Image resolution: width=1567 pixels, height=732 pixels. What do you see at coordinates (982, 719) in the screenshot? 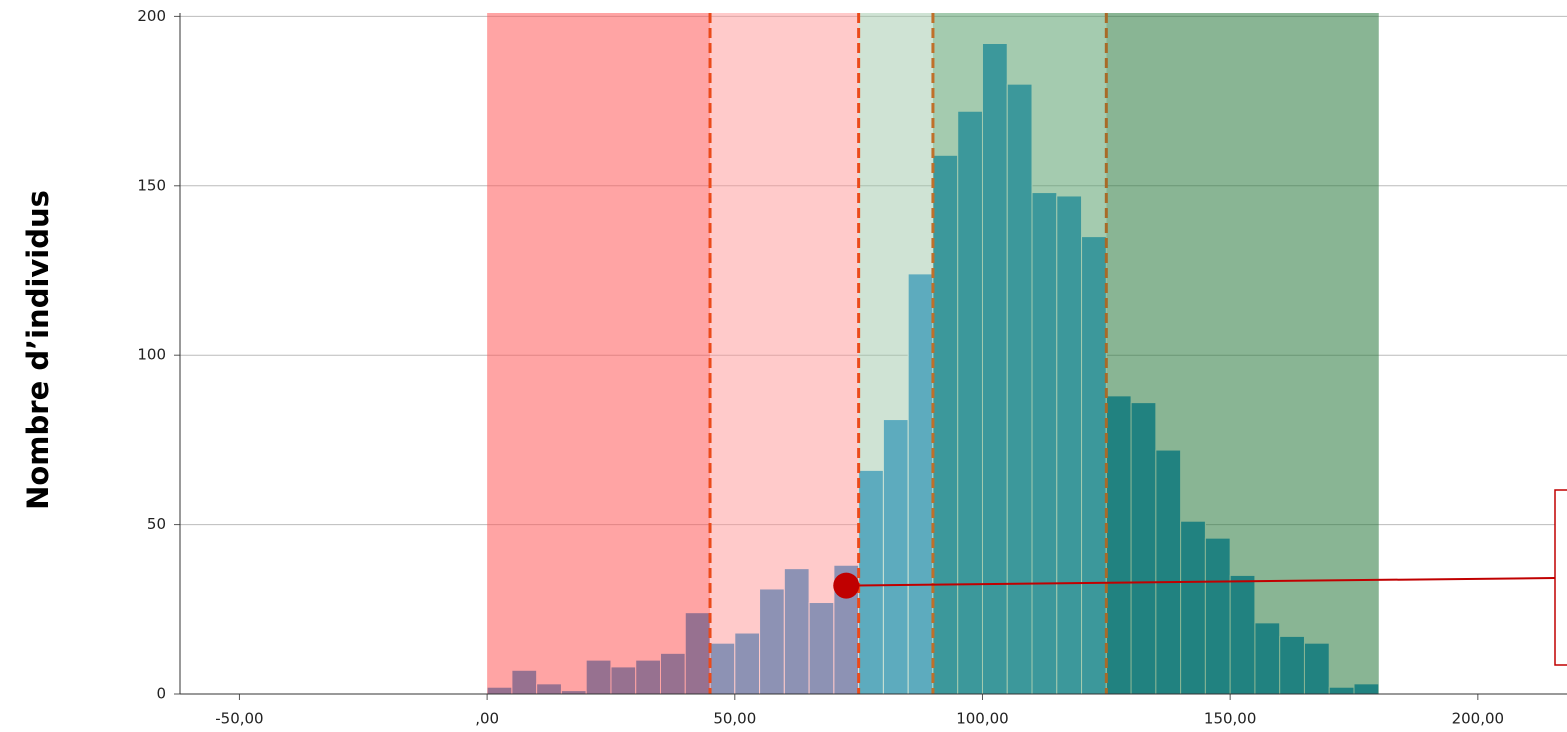
I see `x-tick-label: 100,00` at bounding box center [982, 719].